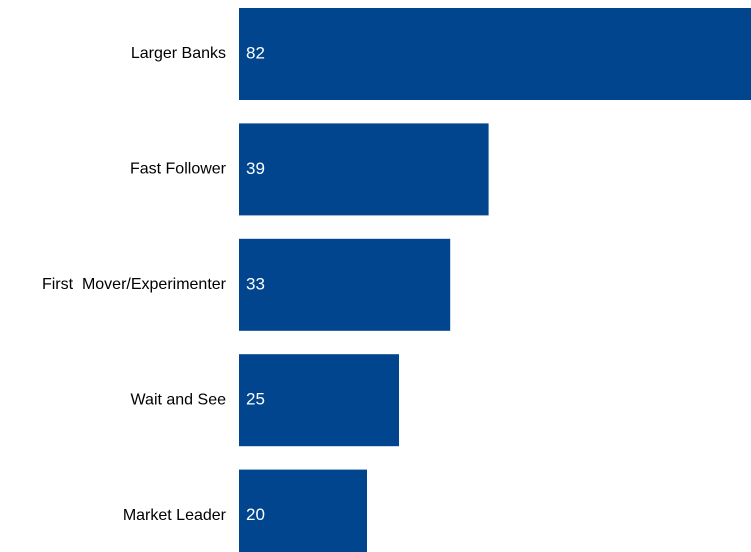  Describe the element at coordinates (175, 515) in the screenshot. I see `category-label-market-leader: Market Leader` at that location.